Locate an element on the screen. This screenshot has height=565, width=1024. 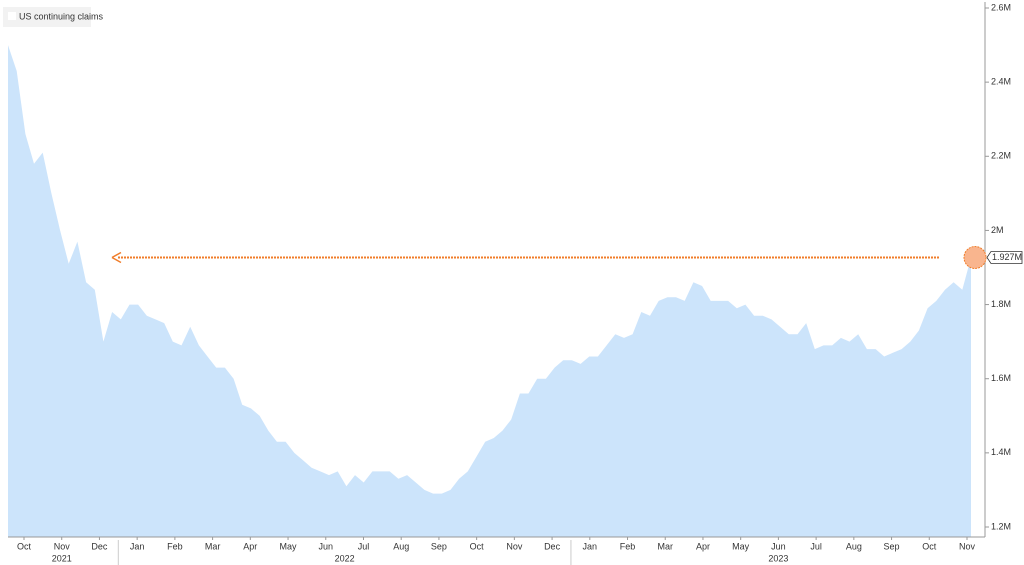
y-tick-label: 1.4M is located at coordinates (1001, 452).